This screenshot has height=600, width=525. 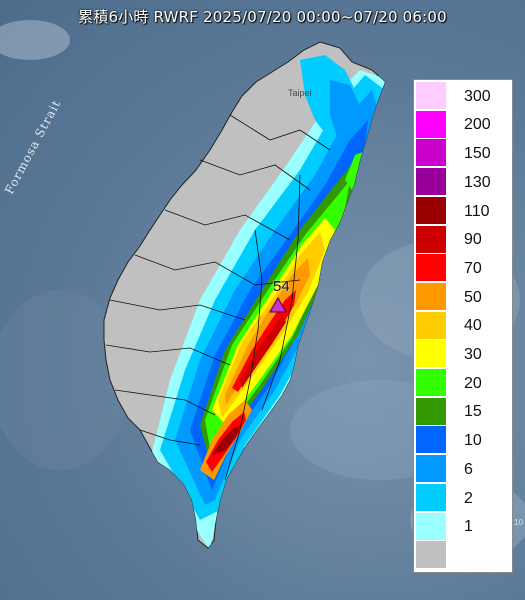 I want to click on legend-label: 1, so click(x=468, y=527).